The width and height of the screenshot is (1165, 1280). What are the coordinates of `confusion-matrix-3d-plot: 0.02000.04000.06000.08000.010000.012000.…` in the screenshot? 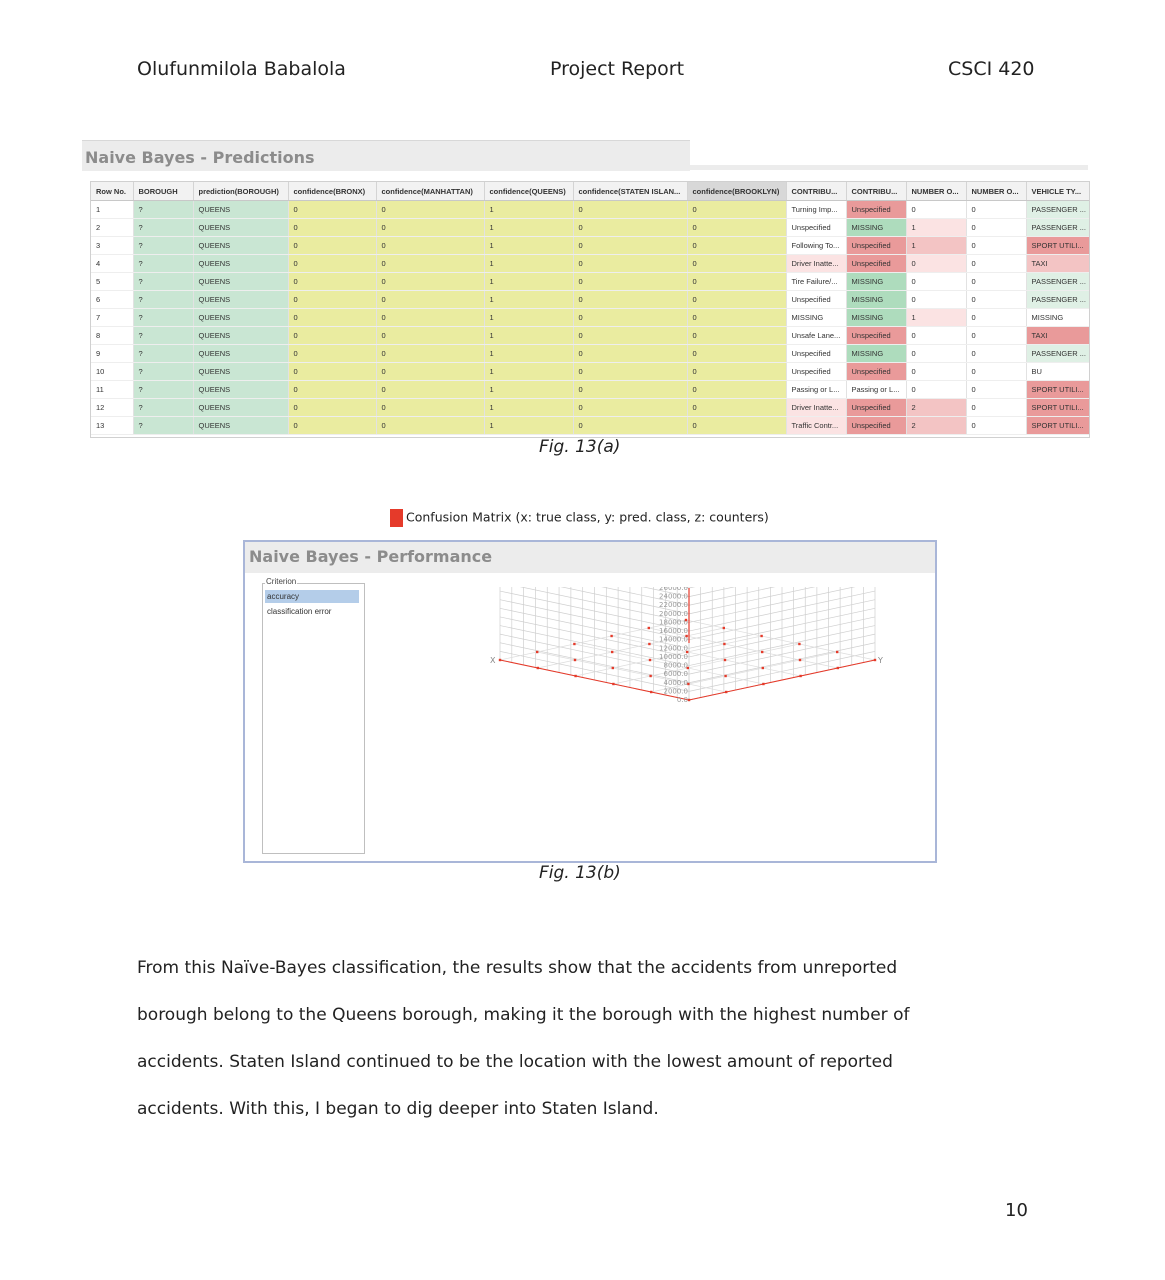 It's located at (691, 717).